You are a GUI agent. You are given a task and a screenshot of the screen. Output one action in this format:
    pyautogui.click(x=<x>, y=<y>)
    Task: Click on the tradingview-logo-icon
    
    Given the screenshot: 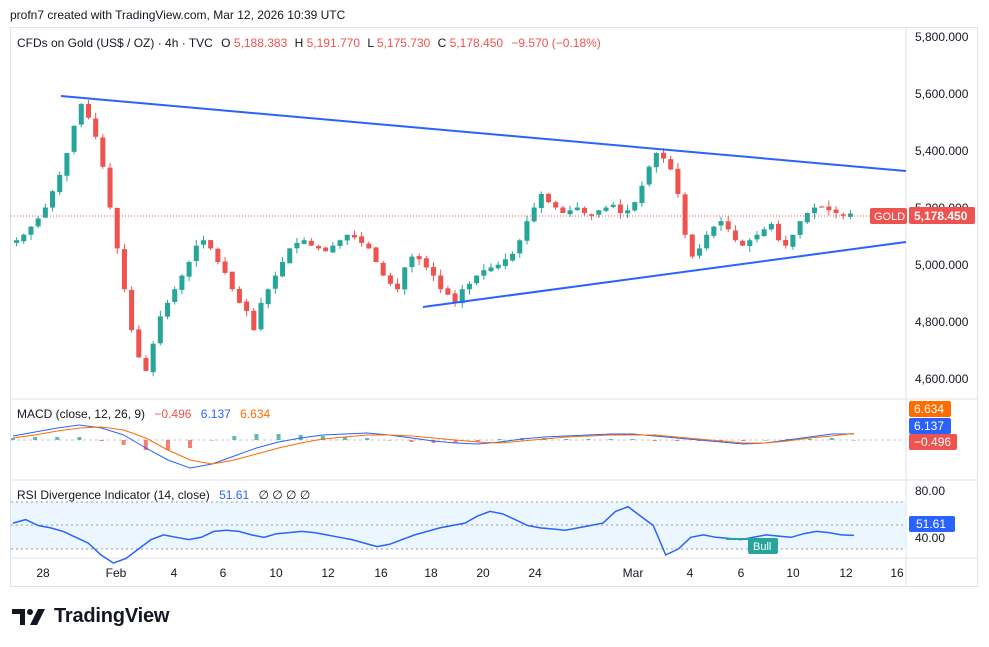 What is the action you would take?
    pyautogui.click(x=28, y=616)
    